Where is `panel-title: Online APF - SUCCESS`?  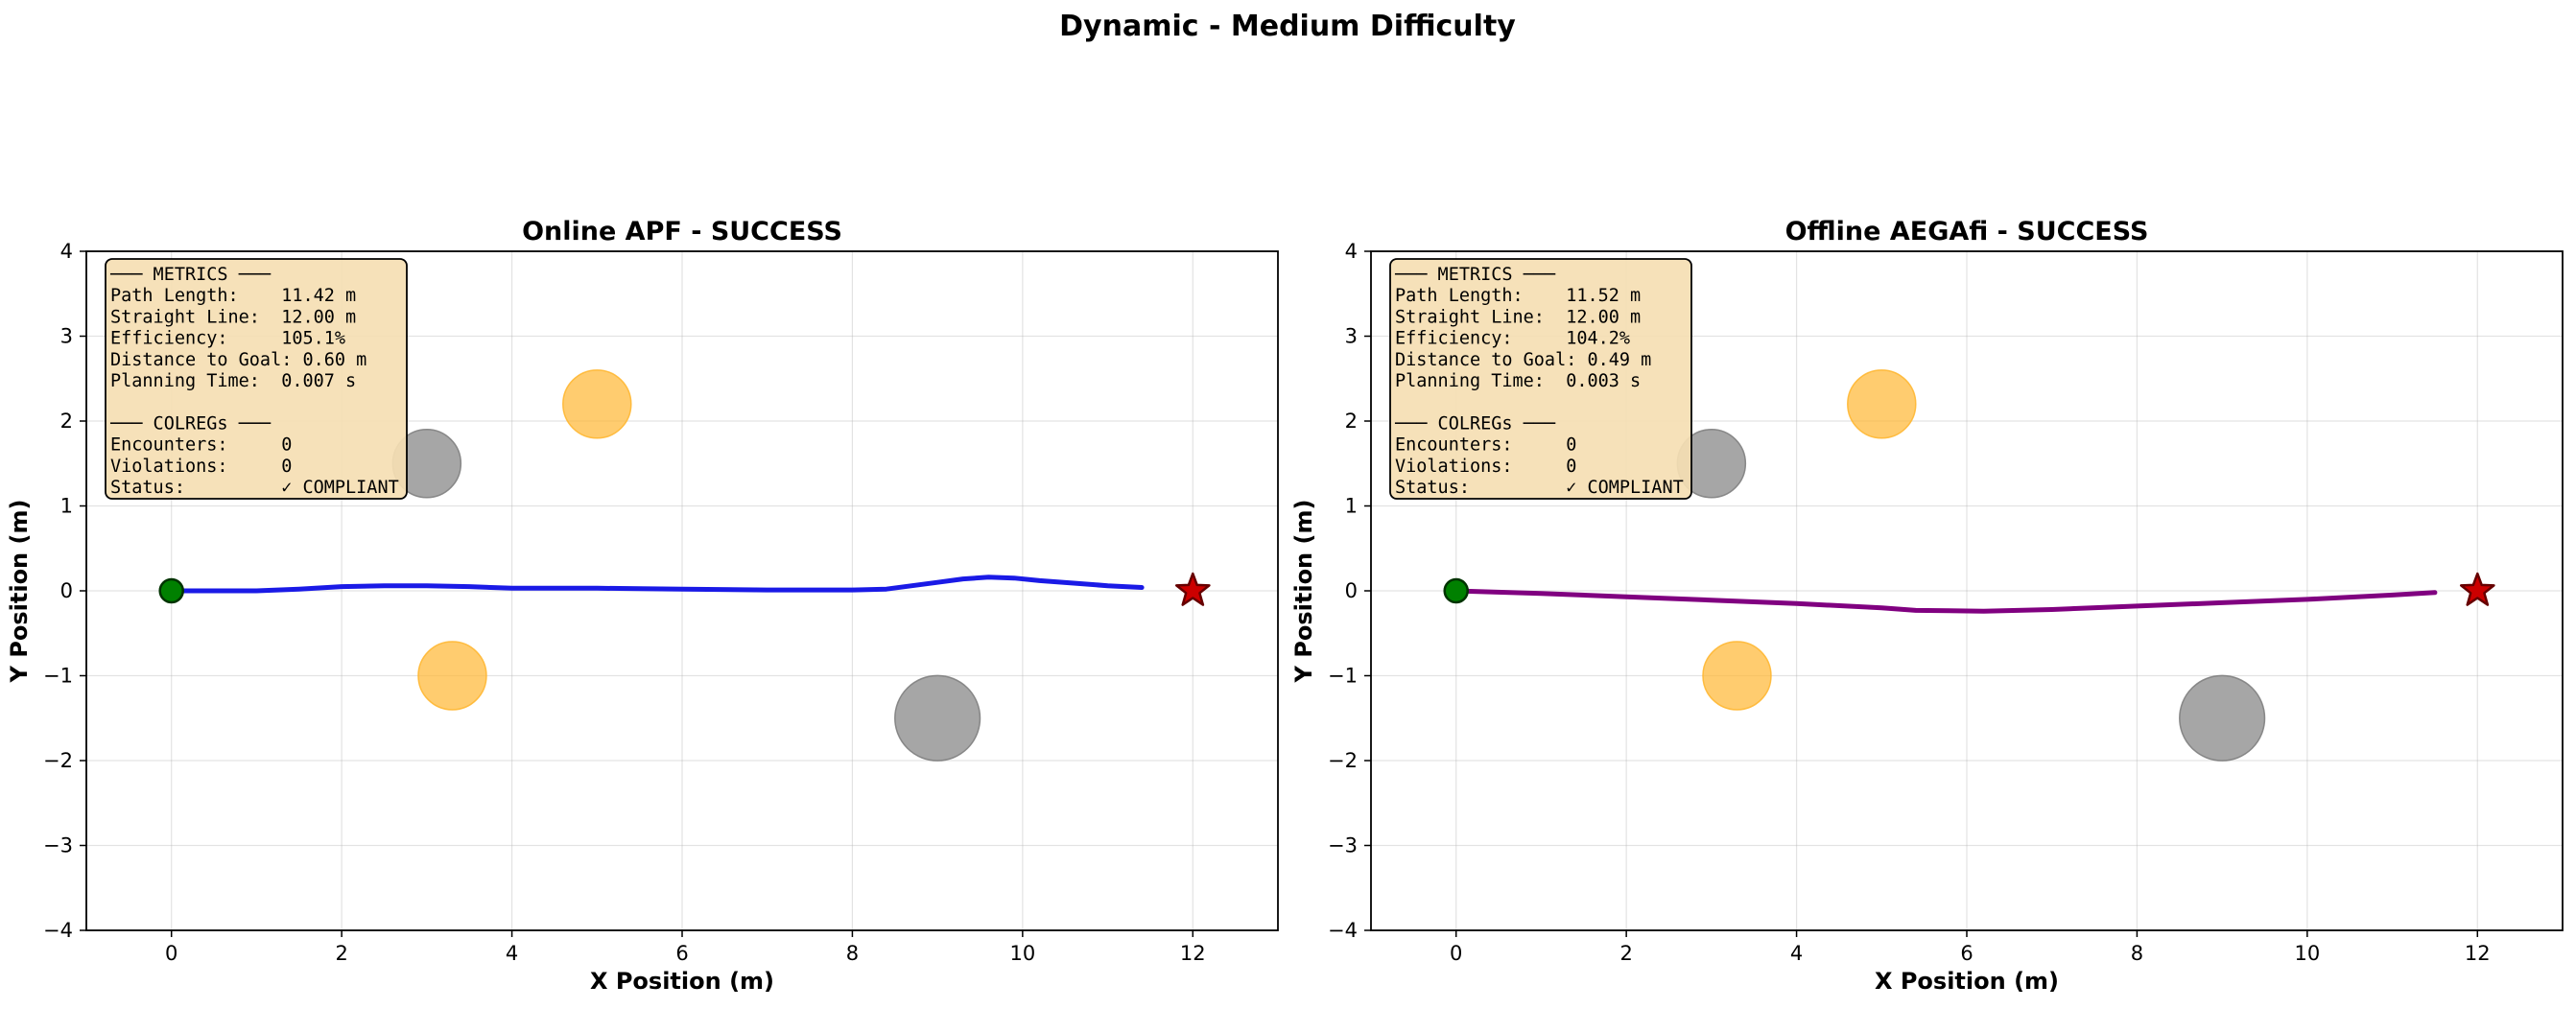 panel-title: Online APF - SUCCESS is located at coordinates (682, 231).